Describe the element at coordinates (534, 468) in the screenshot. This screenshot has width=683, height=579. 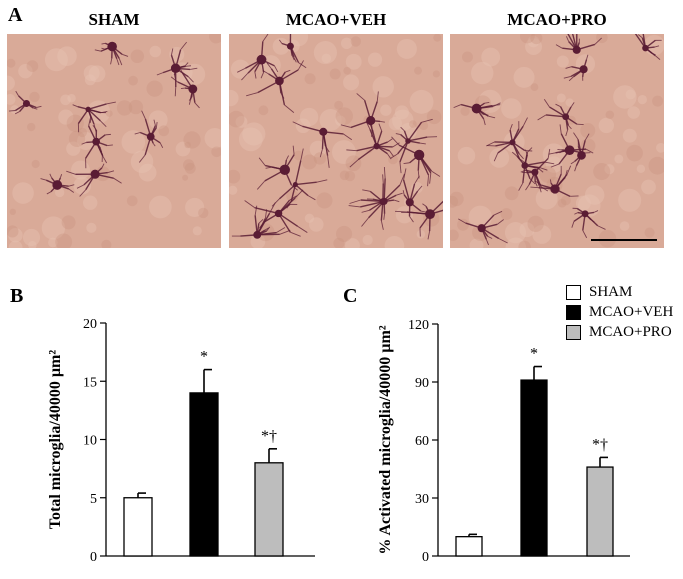
I see `bar-mcao-veh` at that location.